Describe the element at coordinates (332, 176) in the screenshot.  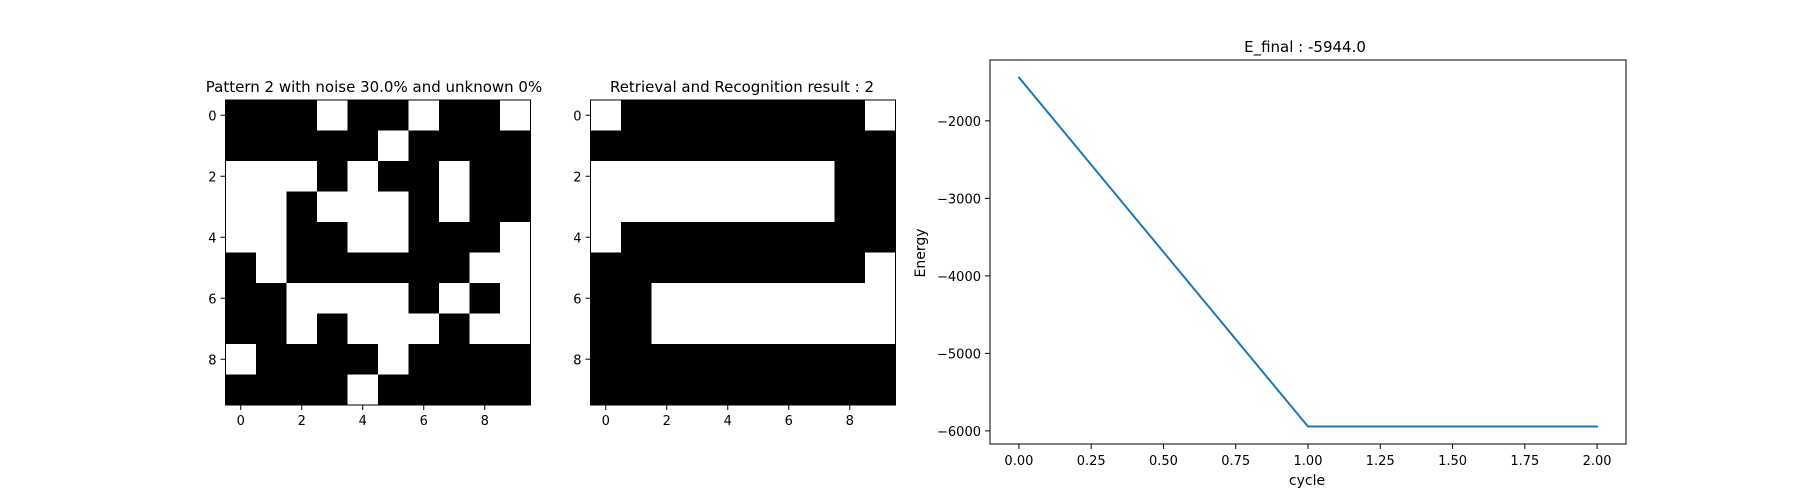
I see `cell-r2-c3` at that location.